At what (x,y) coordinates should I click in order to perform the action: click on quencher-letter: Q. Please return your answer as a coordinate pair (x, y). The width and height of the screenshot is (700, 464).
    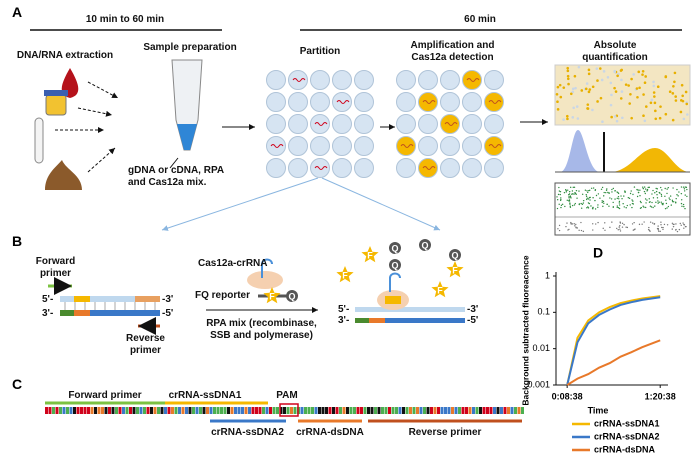
    Looking at the image, I should click on (394, 265).